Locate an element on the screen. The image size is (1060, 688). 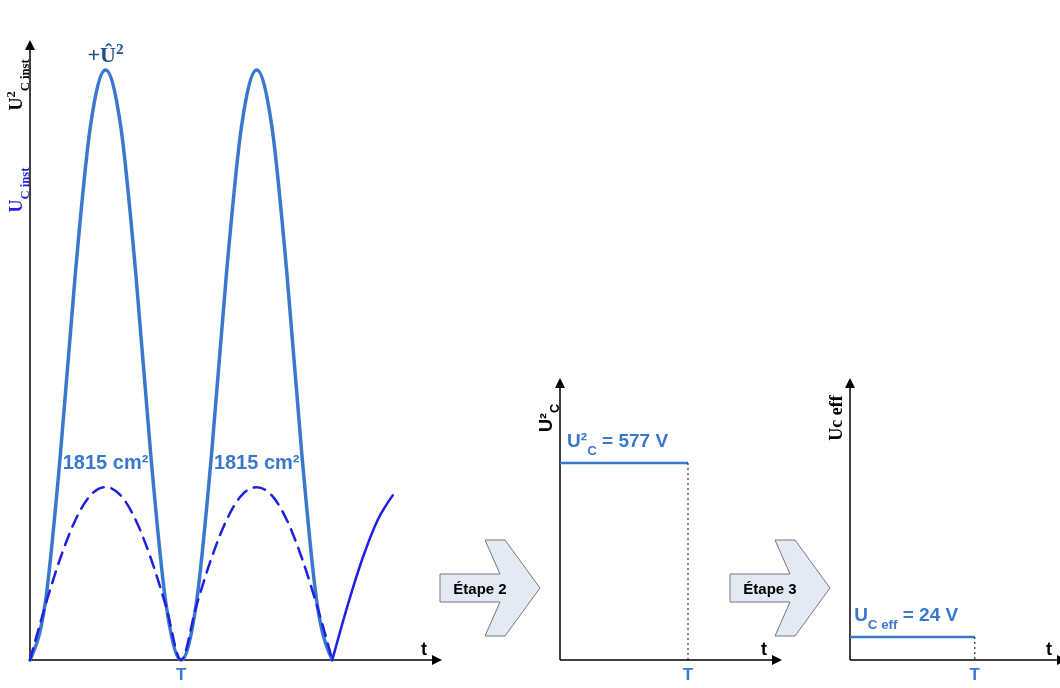
x-axis-title: t is located at coordinates (424, 649).